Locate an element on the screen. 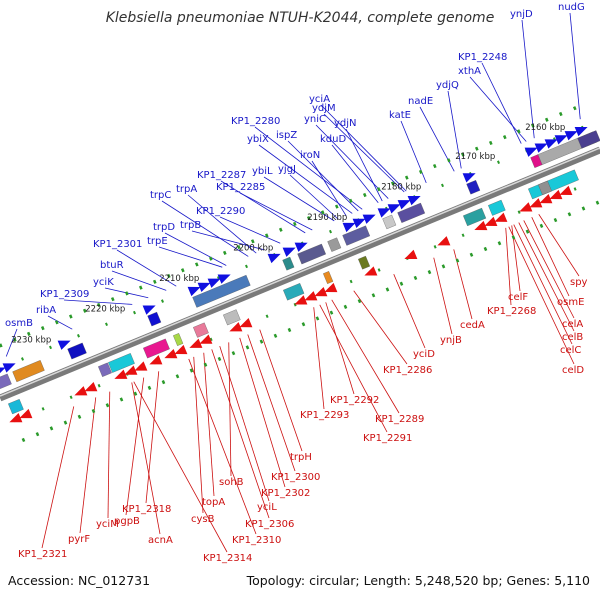 The image size is (600, 600). forward-gene-label: yciA is located at coordinates (319, 99).